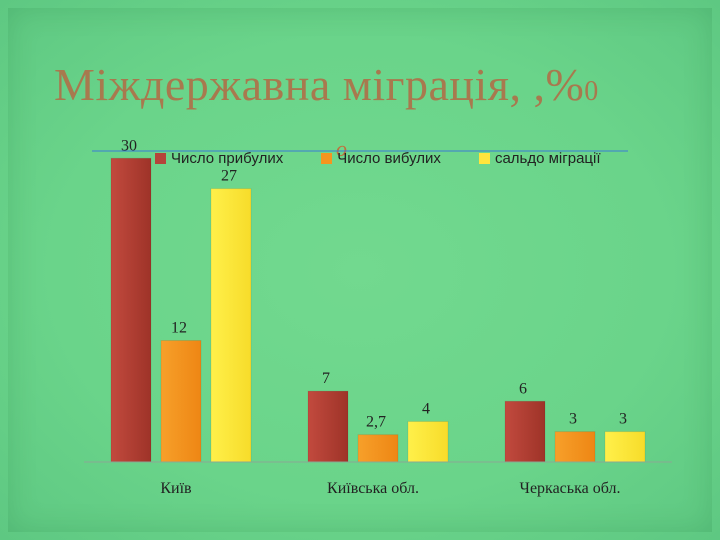 The image size is (720, 540). I want to click on legend-swatch-departures, so click(327, 158).